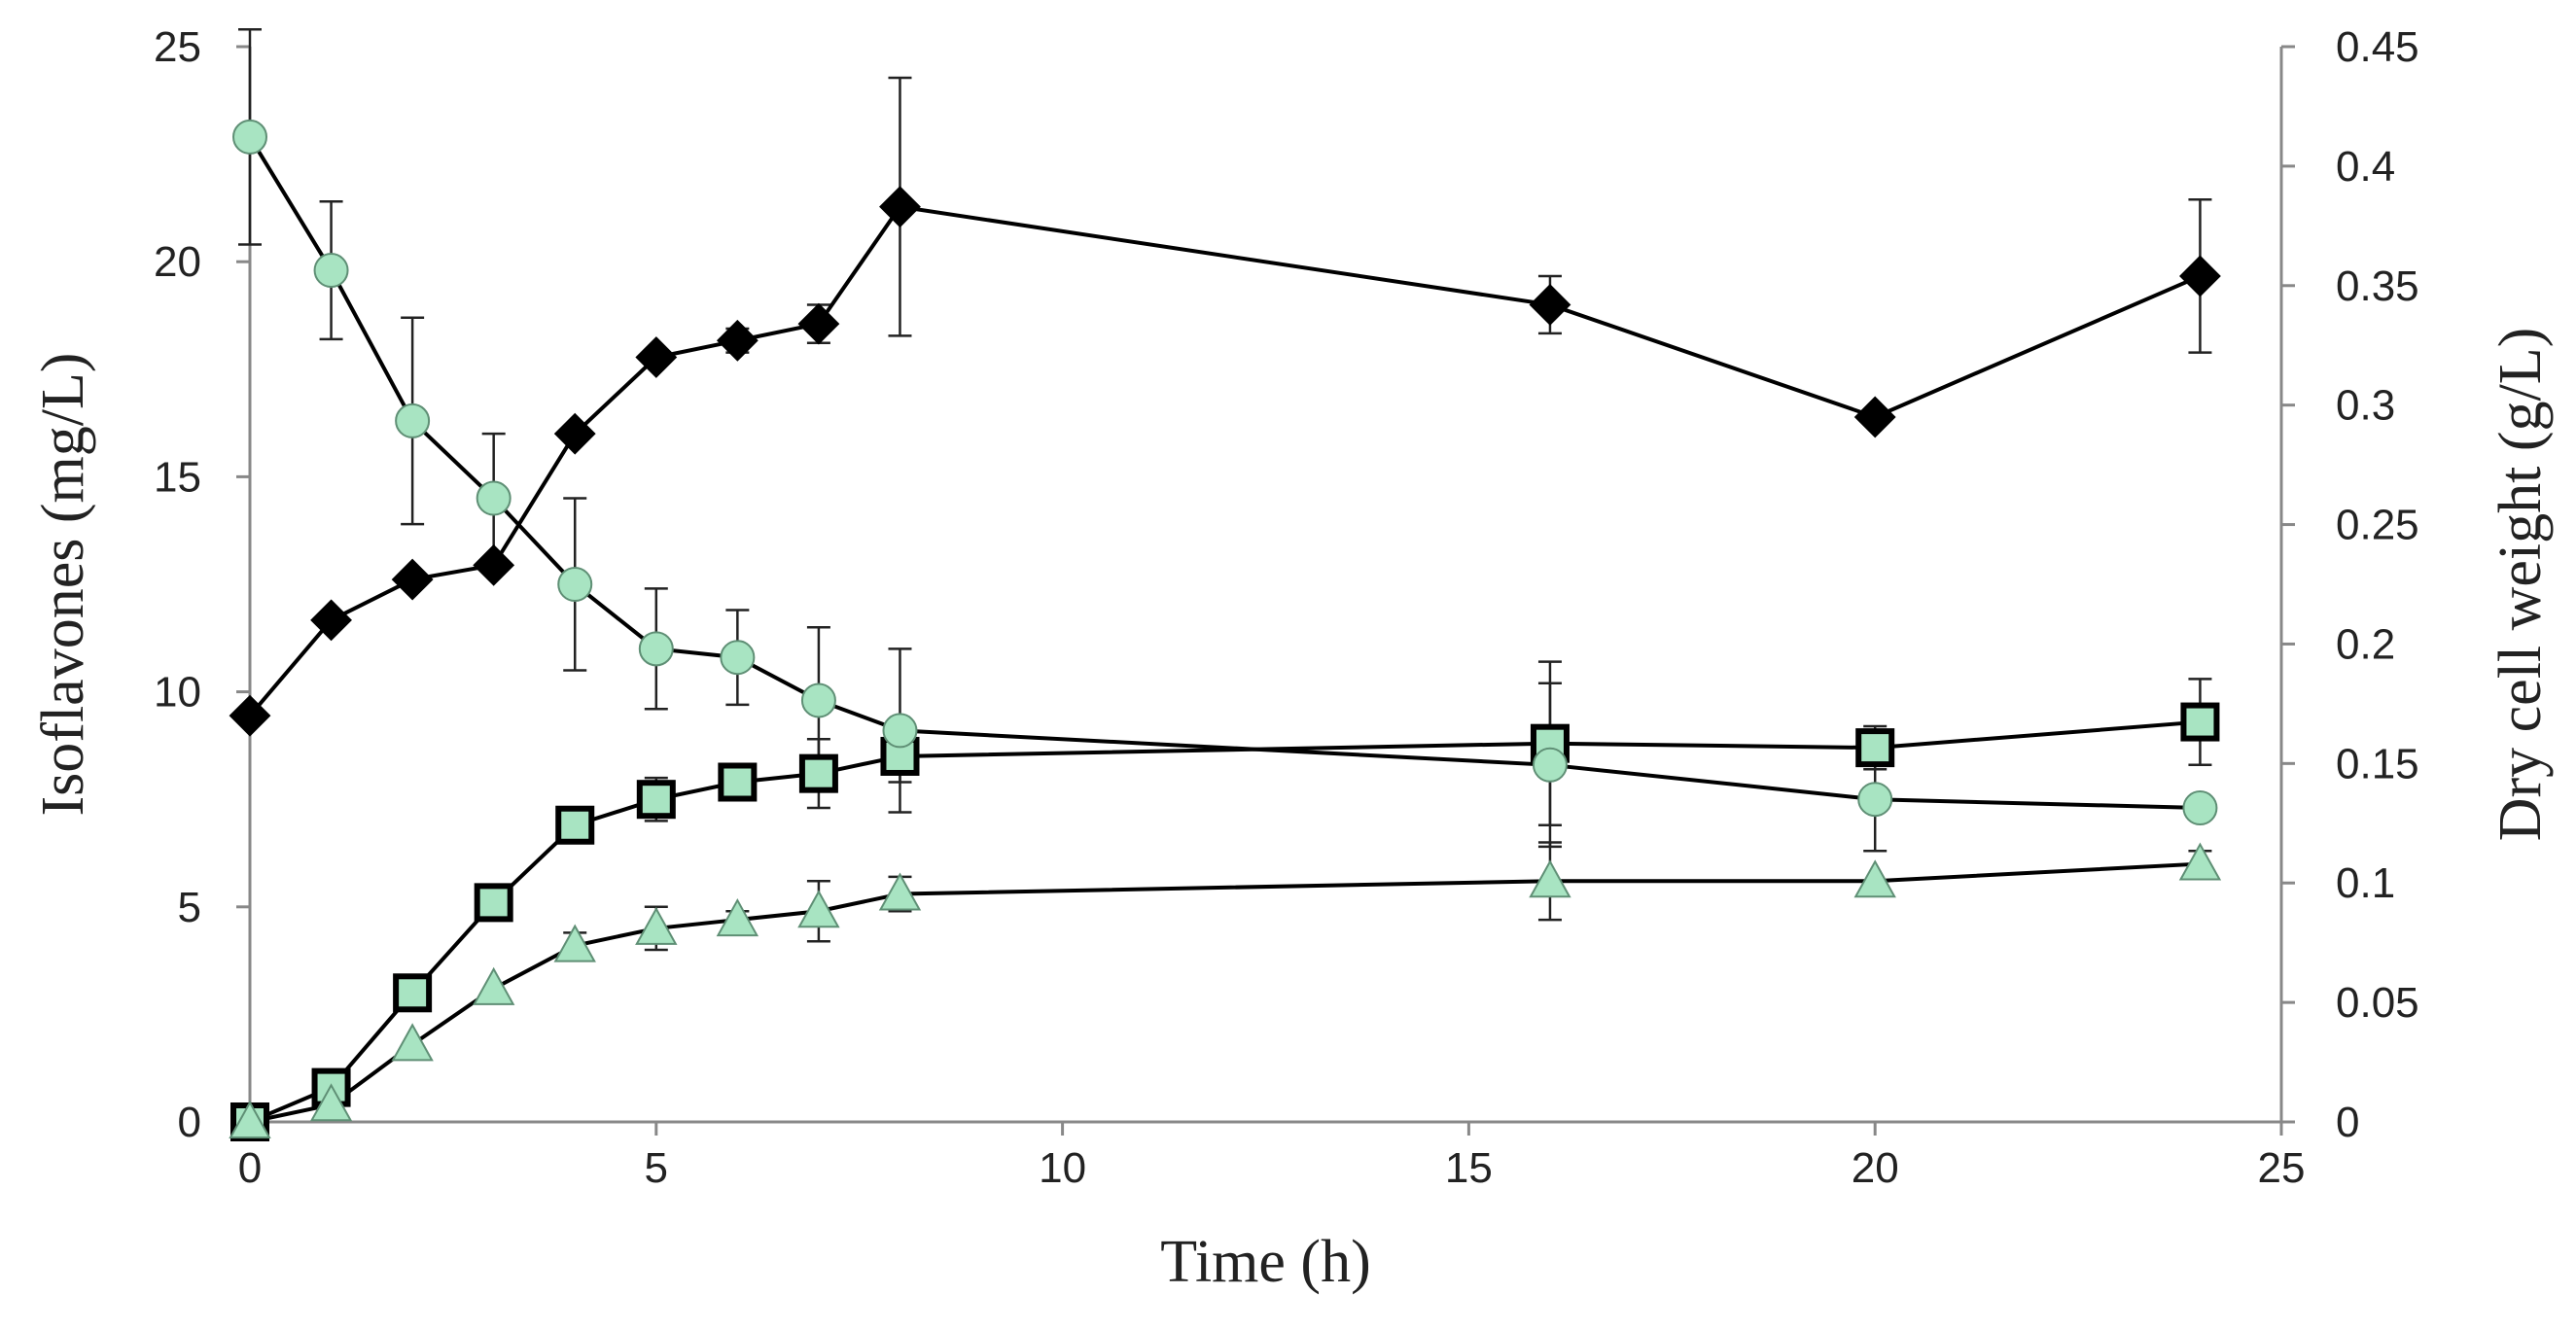 The height and width of the screenshot is (1329, 2576). I want to click on right-y-tick-label: 0.45, so click(2377, 47).